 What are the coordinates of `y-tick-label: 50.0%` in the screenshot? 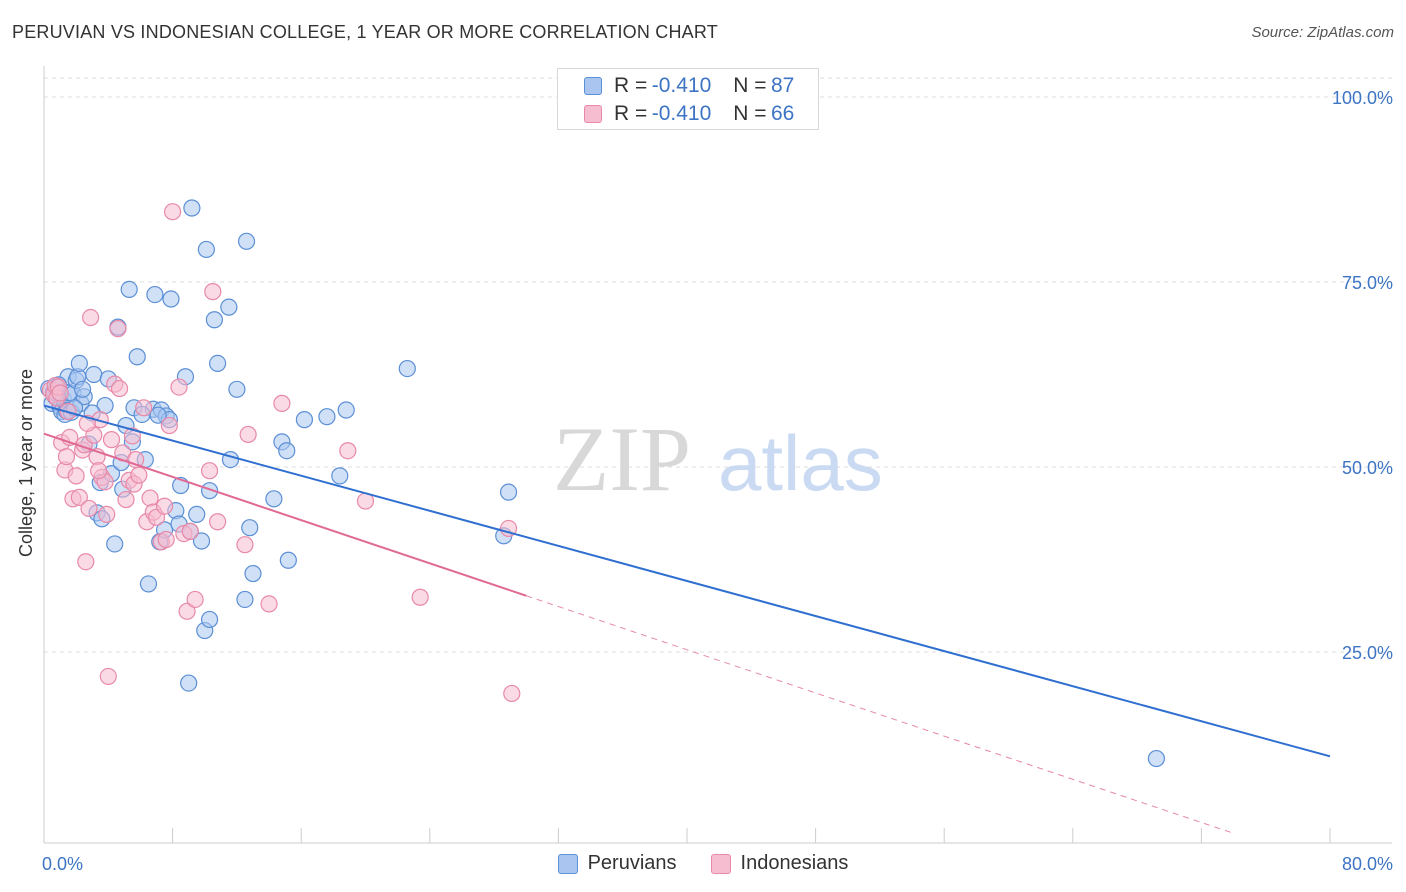 It's located at (1367, 468).